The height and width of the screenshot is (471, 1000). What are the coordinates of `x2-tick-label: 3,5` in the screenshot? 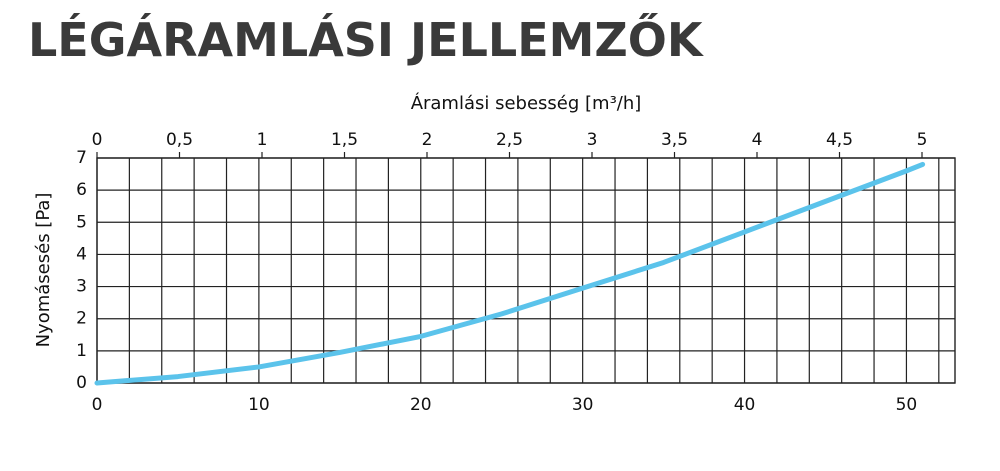 It's located at (674, 140).